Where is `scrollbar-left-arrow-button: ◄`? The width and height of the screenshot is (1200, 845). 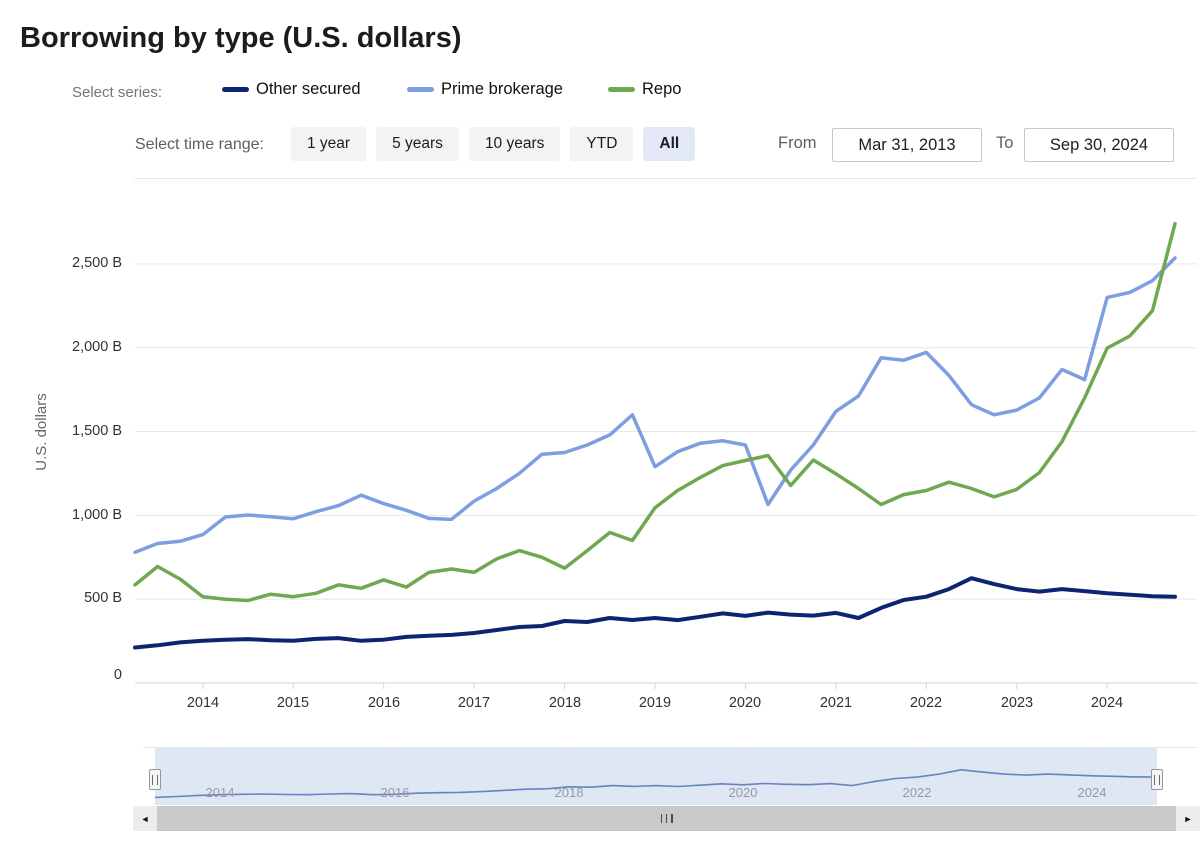 scrollbar-left-arrow-button: ◄ is located at coordinates (145, 818).